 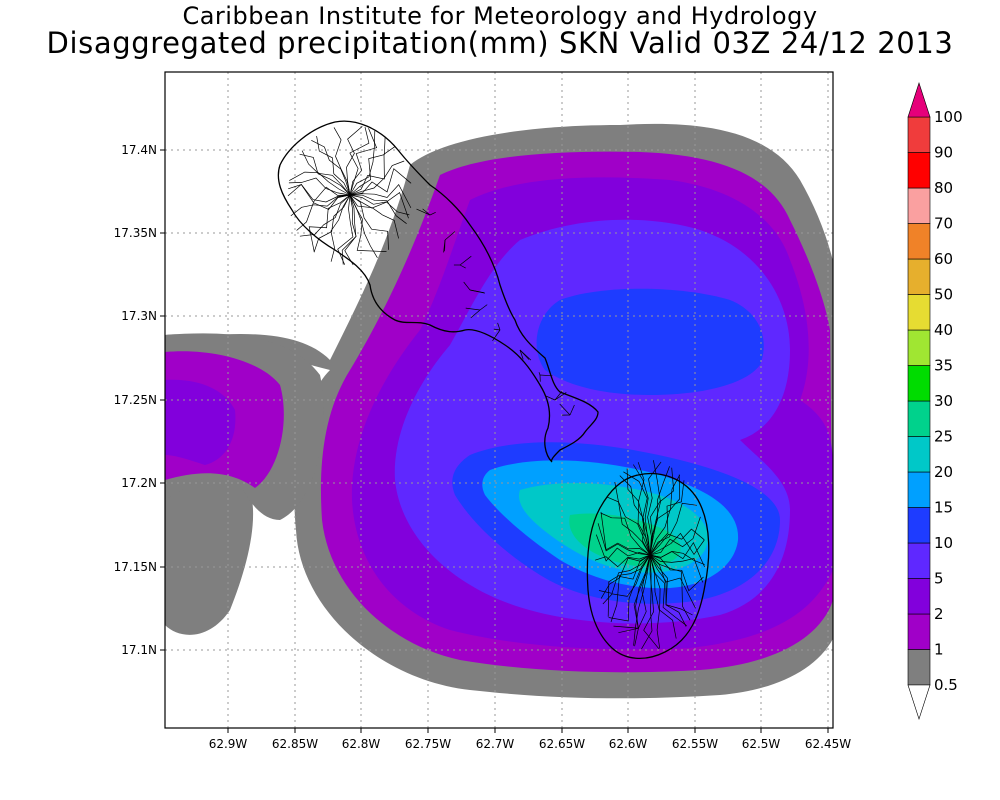 What do you see at coordinates (200, 422) in the screenshot?
I see `contour-2mm-west` at bounding box center [200, 422].